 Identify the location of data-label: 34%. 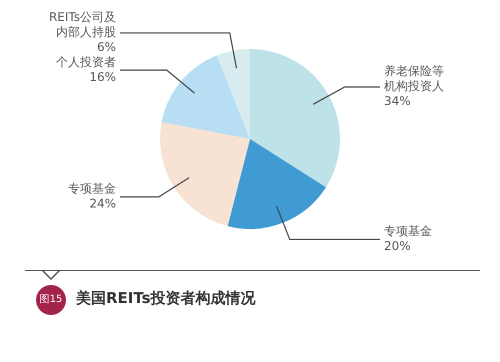
(397, 101).